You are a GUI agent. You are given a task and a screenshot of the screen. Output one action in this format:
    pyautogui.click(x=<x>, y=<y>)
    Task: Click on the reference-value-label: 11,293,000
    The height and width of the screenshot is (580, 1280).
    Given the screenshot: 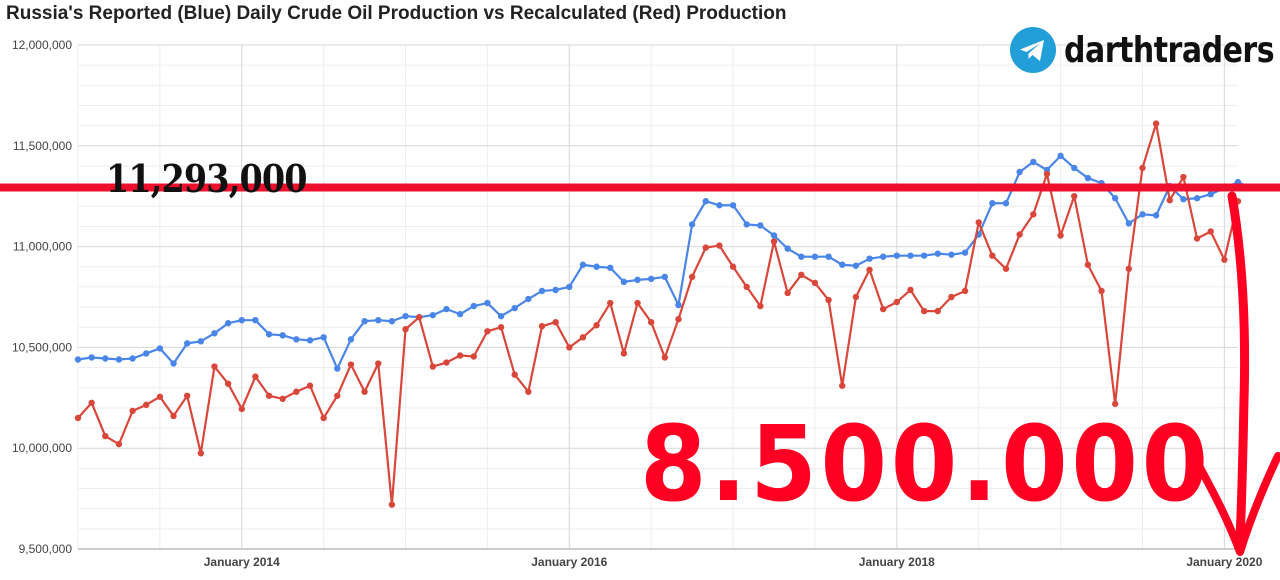 What is the action you would take?
    pyautogui.click(x=207, y=178)
    